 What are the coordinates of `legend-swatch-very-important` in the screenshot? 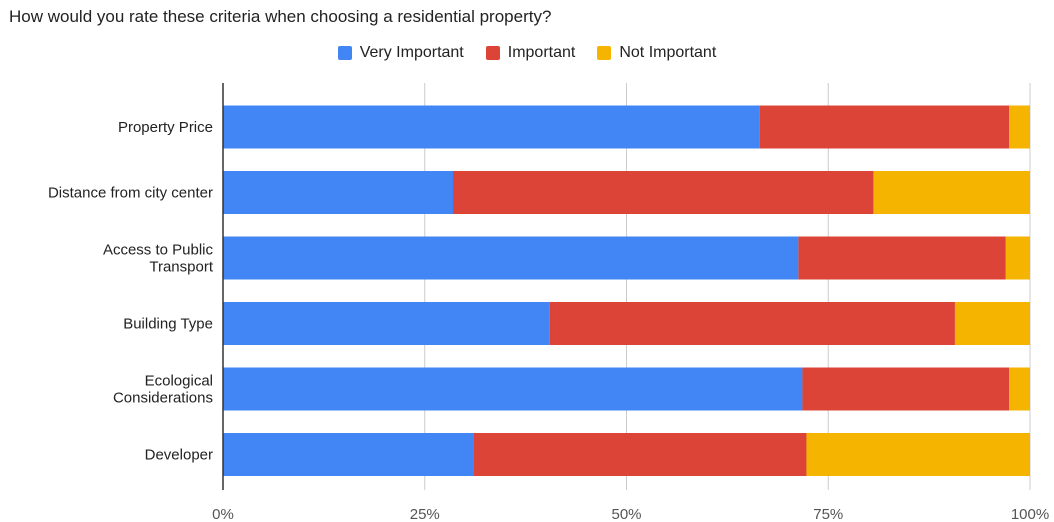 It's located at (344, 53).